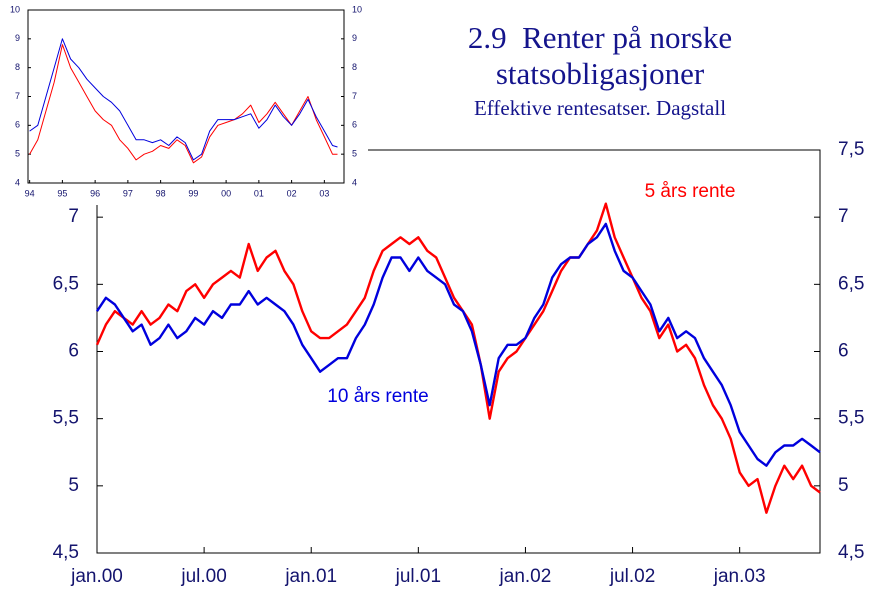 This screenshot has height=609, width=880. Describe the element at coordinates (66, 418) in the screenshot. I see `y-tick-label: 5,5` at that location.